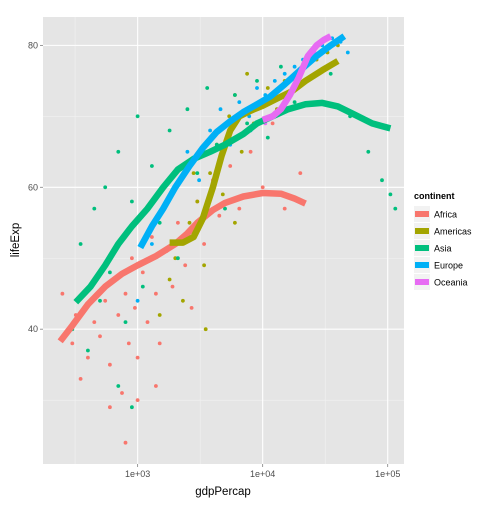  Describe the element at coordinates (422, 282) in the screenshot. I see `legend-swatch-oceania` at that location.